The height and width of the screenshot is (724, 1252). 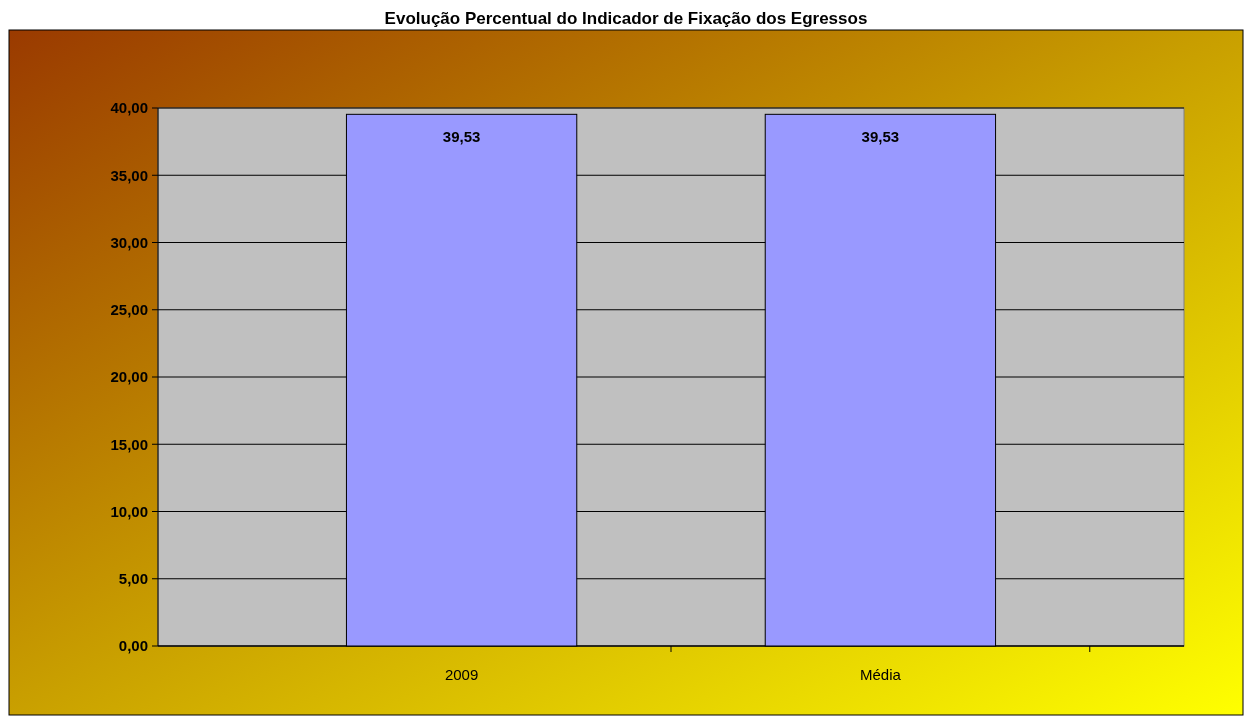 I want to click on y-tick-label: 0,00, so click(x=133, y=646).